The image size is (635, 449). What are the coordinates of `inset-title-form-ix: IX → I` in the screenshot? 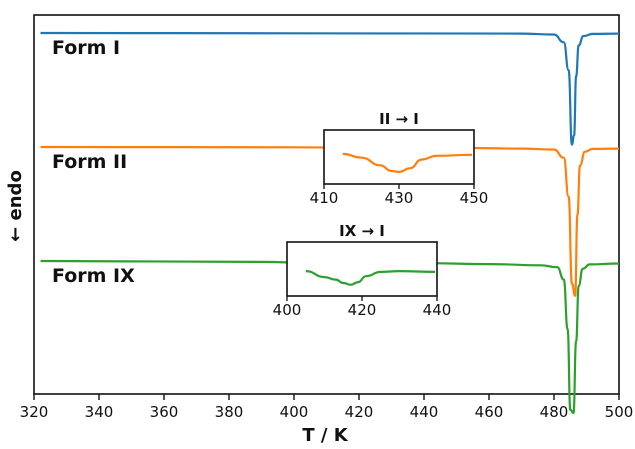 It's located at (362, 231).